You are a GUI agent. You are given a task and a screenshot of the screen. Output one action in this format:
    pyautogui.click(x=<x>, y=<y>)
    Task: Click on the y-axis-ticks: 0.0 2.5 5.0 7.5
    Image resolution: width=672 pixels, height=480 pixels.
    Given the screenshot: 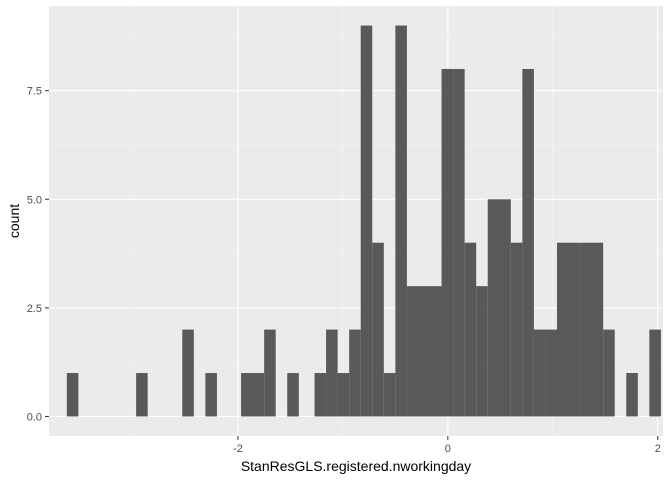 What is the action you would take?
    pyautogui.click(x=38, y=254)
    